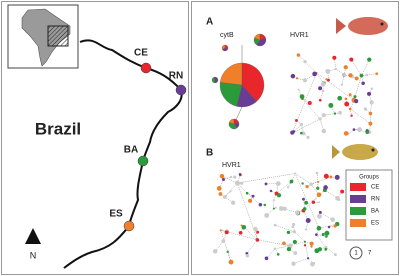 The height and width of the screenshot is (276, 400). What do you see at coordinates (129, 226) in the screenshot?
I see `site-dot` at bounding box center [129, 226].